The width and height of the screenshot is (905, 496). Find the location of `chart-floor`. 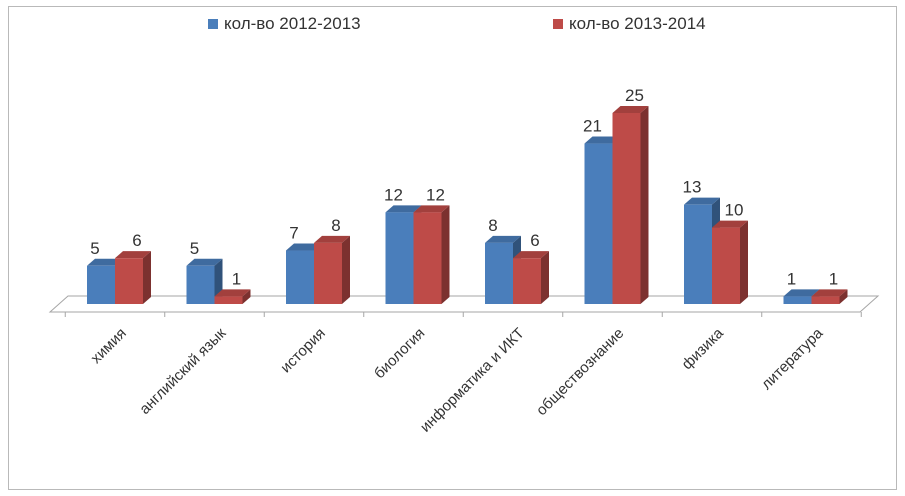

chart-floor is located at coordinates (464, 304).